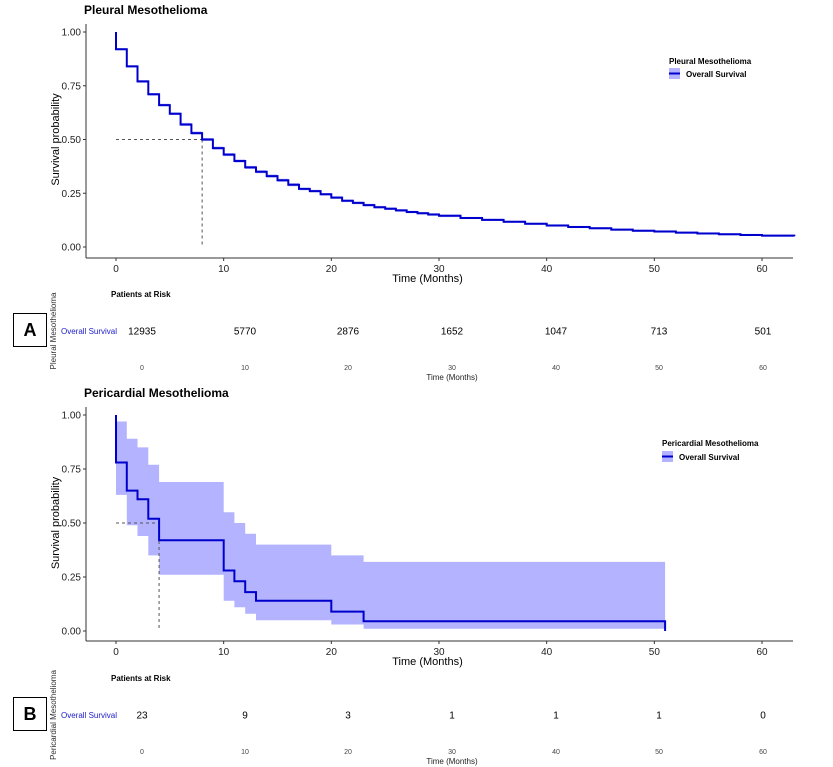 This screenshot has height=767, width=833. I want to click on chart1-x-tick-label: 60, so click(762, 652).